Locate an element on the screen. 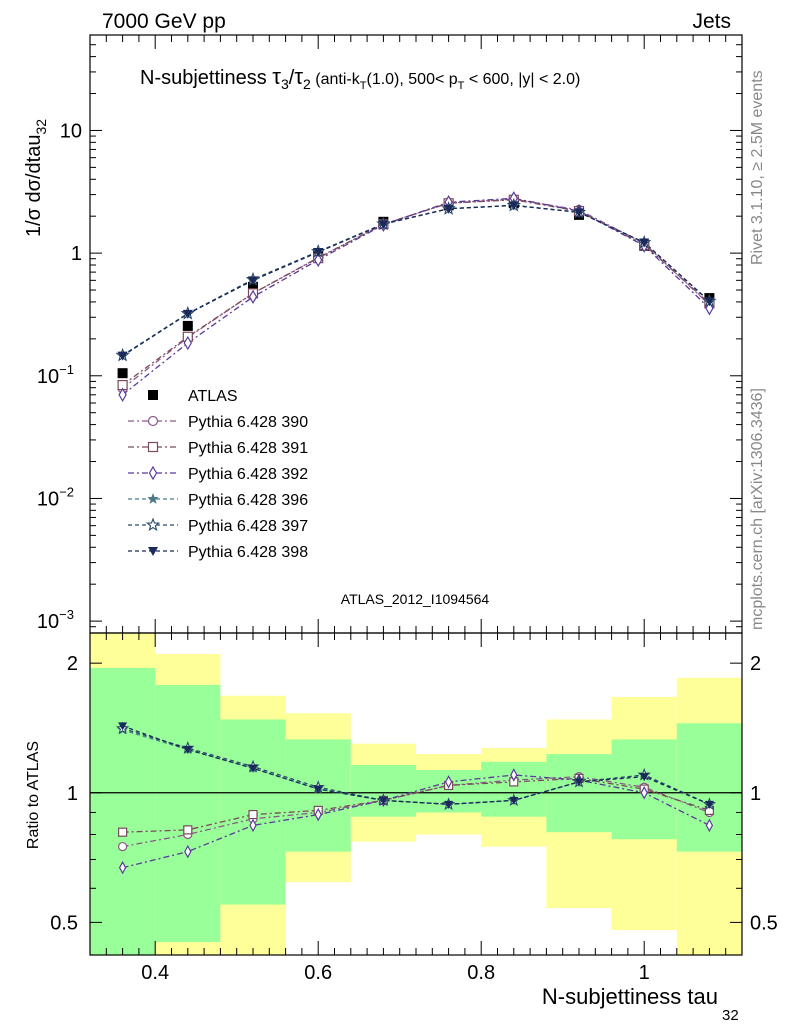  title-cut-c: < 600, |y| < 2.0) is located at coordinates (522, 79).